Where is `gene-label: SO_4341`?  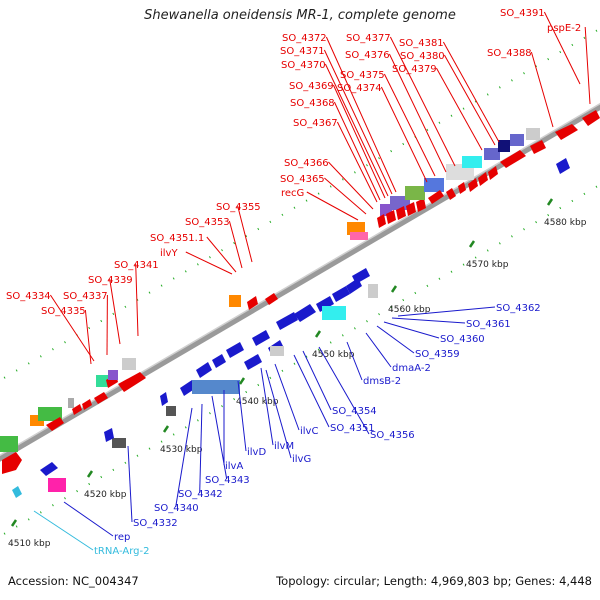 gene-label: SO_4341 is located at coordinates (136, 265).